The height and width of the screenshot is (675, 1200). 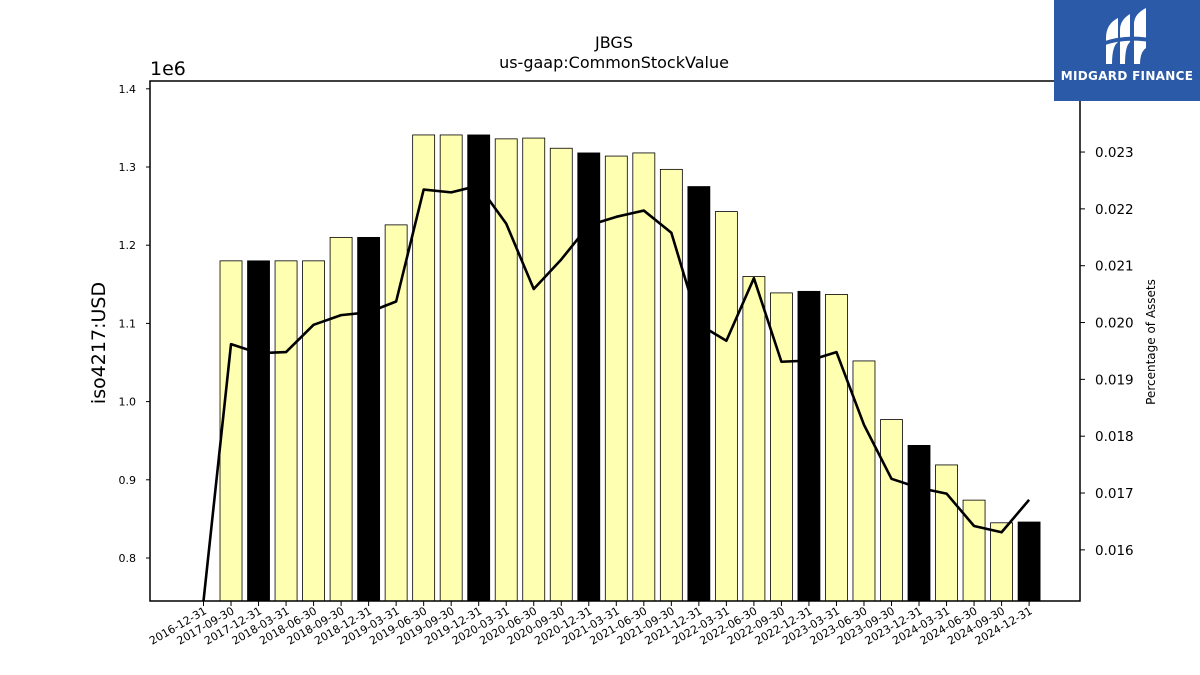 What do you see at coordinates (128, 89) in the screenshot?
I see `y-tick-label: 1.4` at bounding box center [128, 89].